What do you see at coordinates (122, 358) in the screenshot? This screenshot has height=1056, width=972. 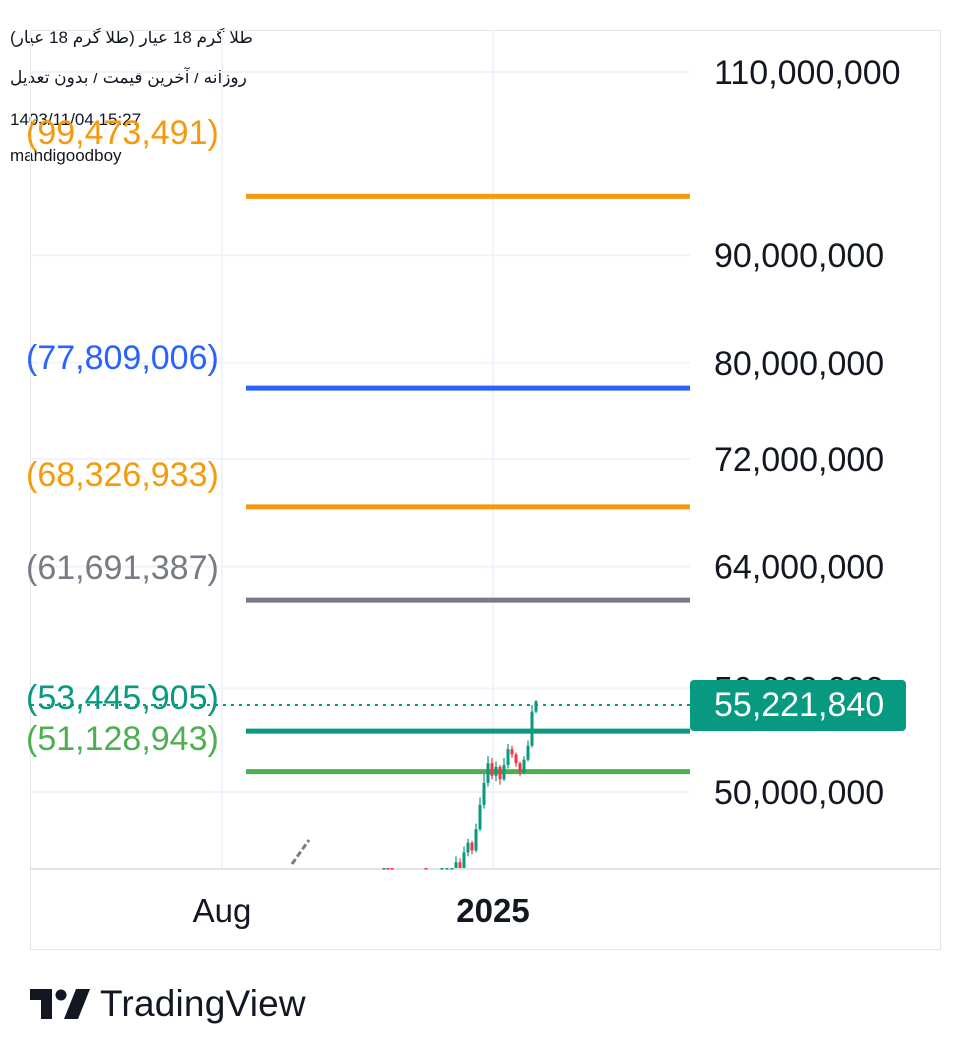 I see `level-label: (77,809,006)` at bounding box center [122, 358].